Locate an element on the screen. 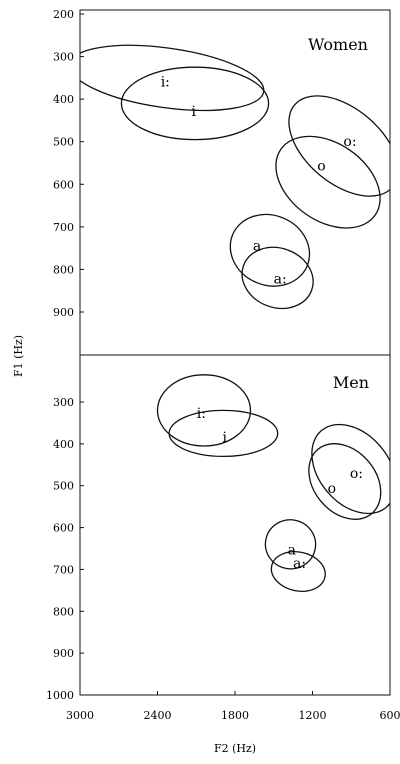 Image resolution: width=400 pixels, height=764 pixels. x-axis-label: F2 (Hz) is located at coordinates (235, 748).